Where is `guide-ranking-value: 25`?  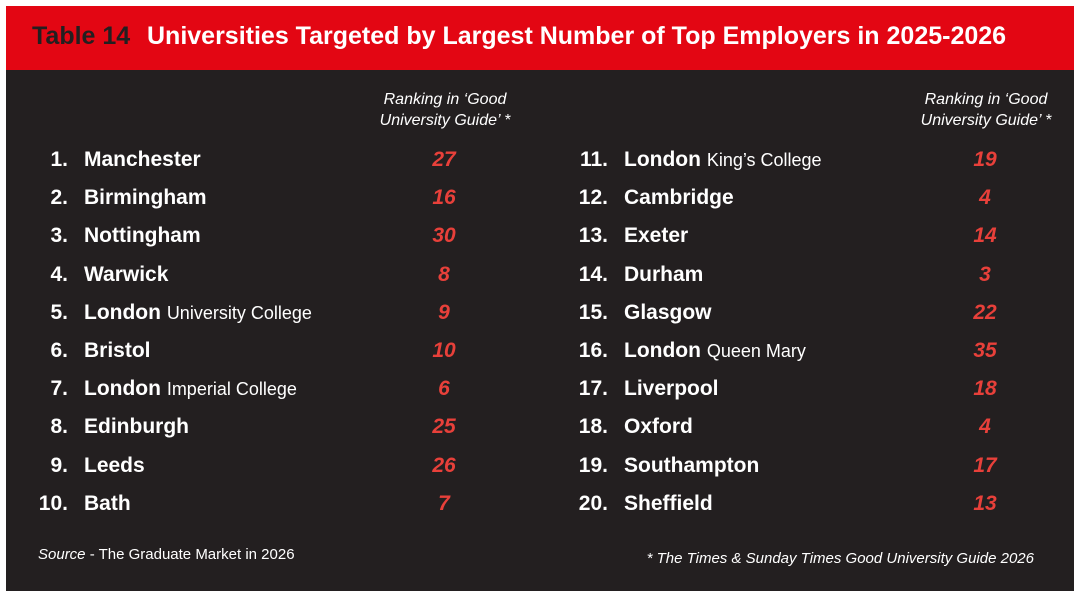
guide-ranking-value: 25 is located at coordinates (444, 427).